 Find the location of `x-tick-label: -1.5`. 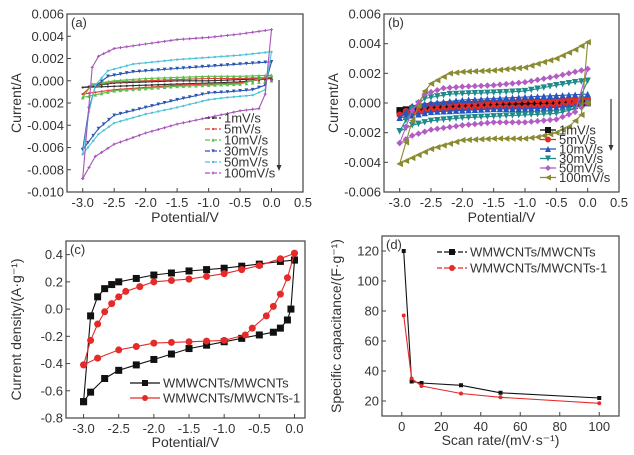

x-tick-label: -1.5 is located at coordinates (189, 428).